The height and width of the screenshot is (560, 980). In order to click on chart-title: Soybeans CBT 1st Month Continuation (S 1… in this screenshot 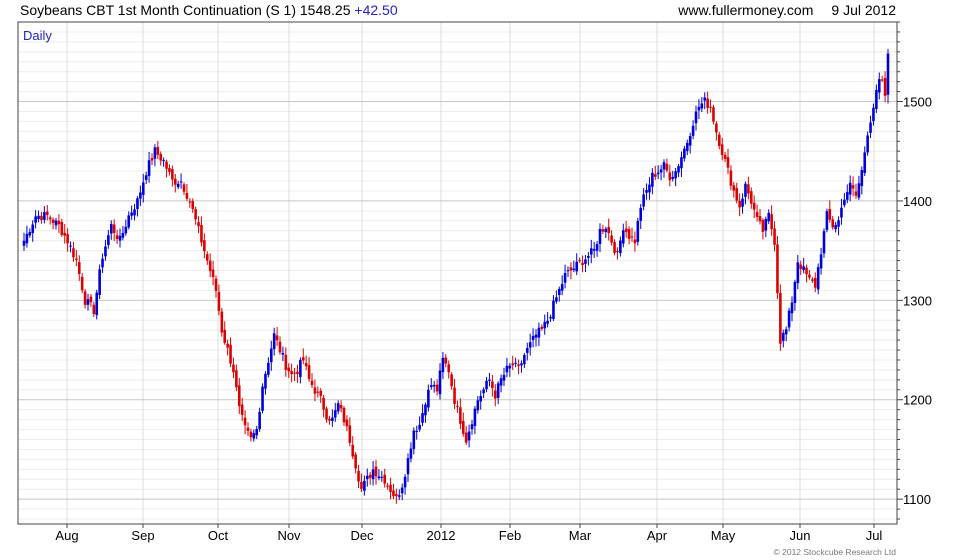, I will do `click(209, 10)`.